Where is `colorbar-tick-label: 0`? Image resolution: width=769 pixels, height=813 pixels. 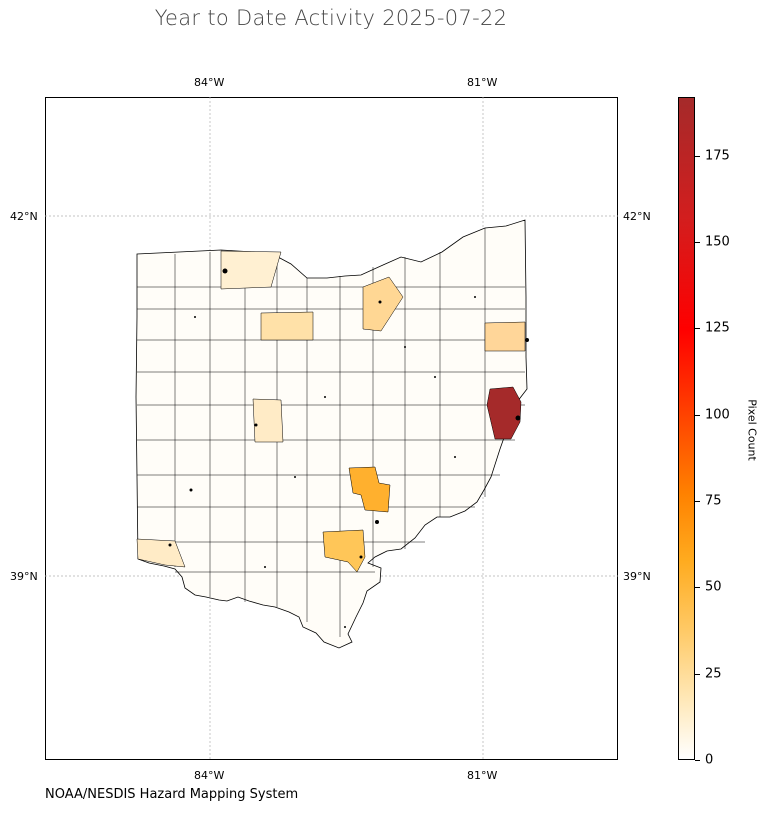 colorbar-tick-label: 0 is located at coordinates (709, 760).